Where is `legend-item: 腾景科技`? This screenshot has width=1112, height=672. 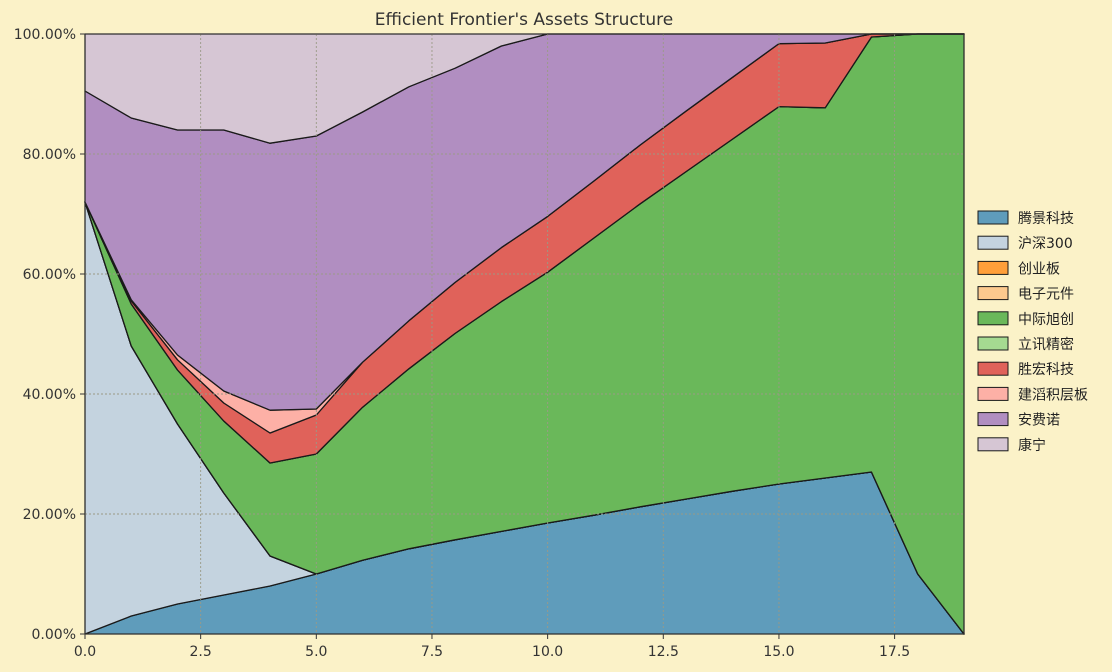
legend-item: 腾景科技 is located at coordinates (1025, 218).